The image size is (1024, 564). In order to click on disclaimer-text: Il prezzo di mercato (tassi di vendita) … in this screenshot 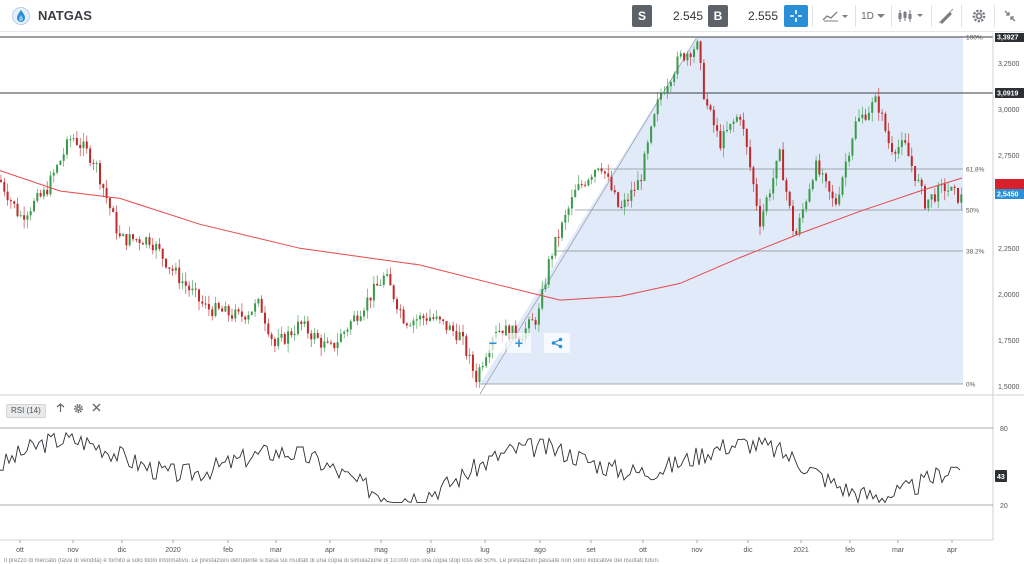, I will do `click(332, 561)`.